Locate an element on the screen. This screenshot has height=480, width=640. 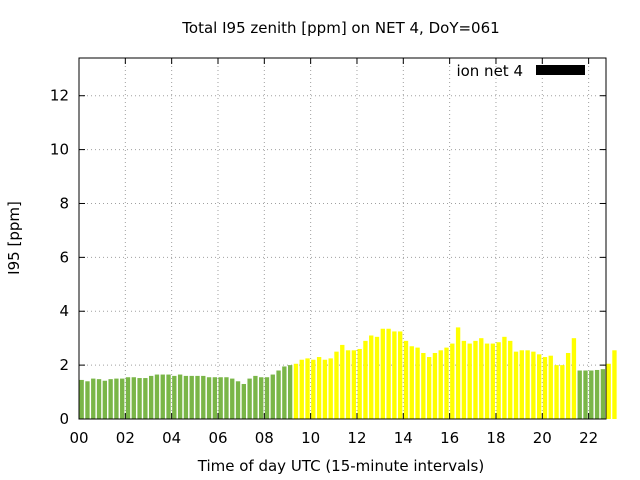
x-tick-label: 06 is located at coordinates (217, 438).